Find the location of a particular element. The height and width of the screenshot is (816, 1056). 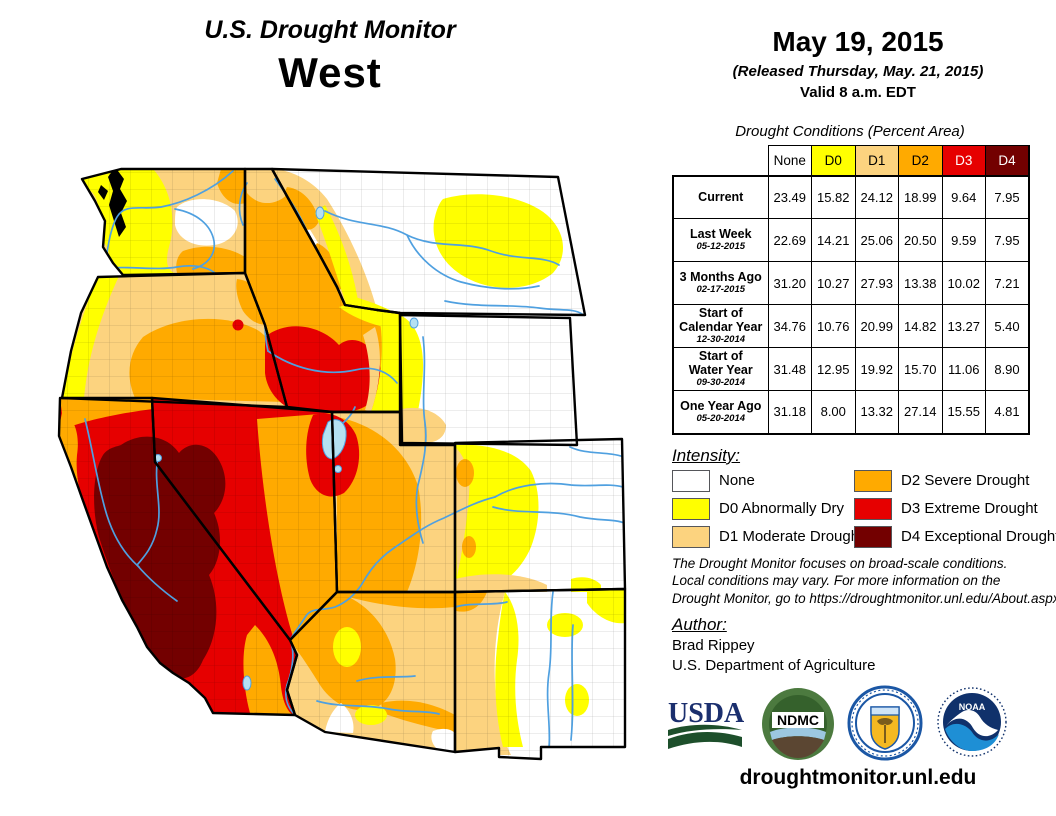

title-block: U.S. Drought Monitor West is located at coordinates (330, 56).